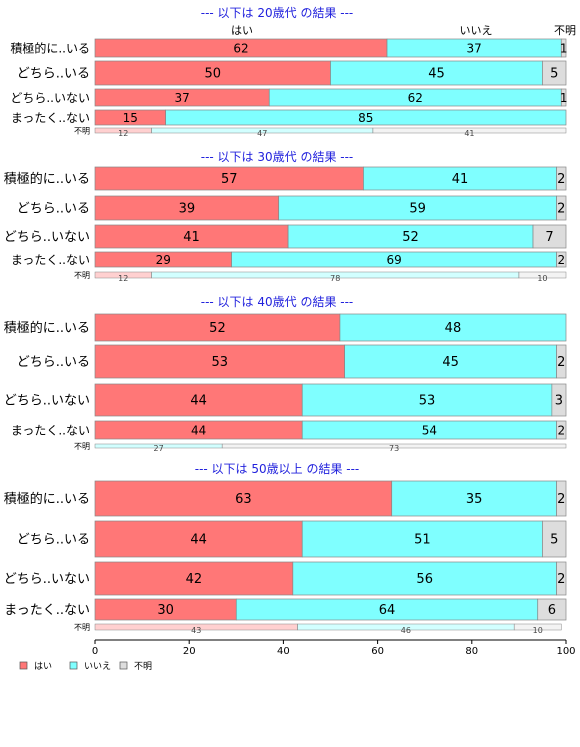  What do you see at coordinates (393, 260) in the screenshot?
I see `data-label: 69` at bounding box center [393, 260].